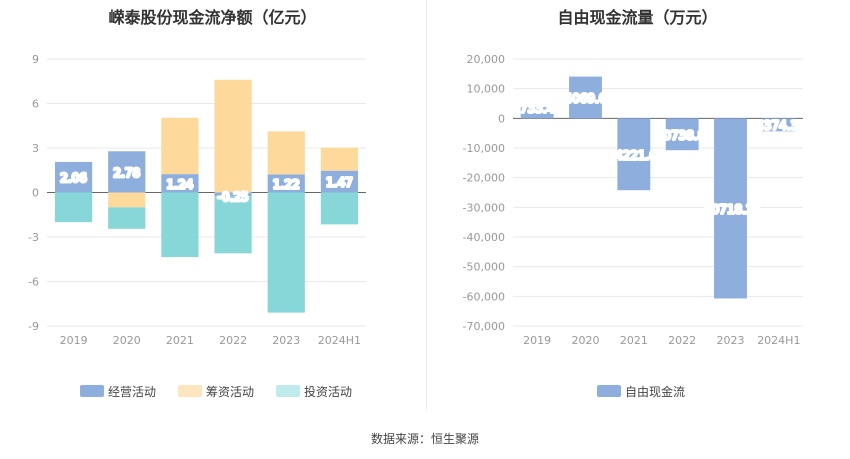 This screenshot has width=850, height=459. I want to click on right-x-tick-label: 2020, so click(586, 340).